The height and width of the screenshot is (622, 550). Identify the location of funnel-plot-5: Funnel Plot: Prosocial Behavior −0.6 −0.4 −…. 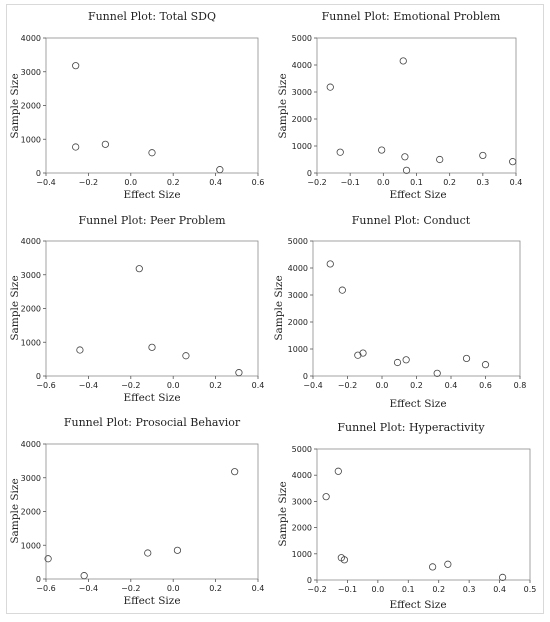
(136, 511).